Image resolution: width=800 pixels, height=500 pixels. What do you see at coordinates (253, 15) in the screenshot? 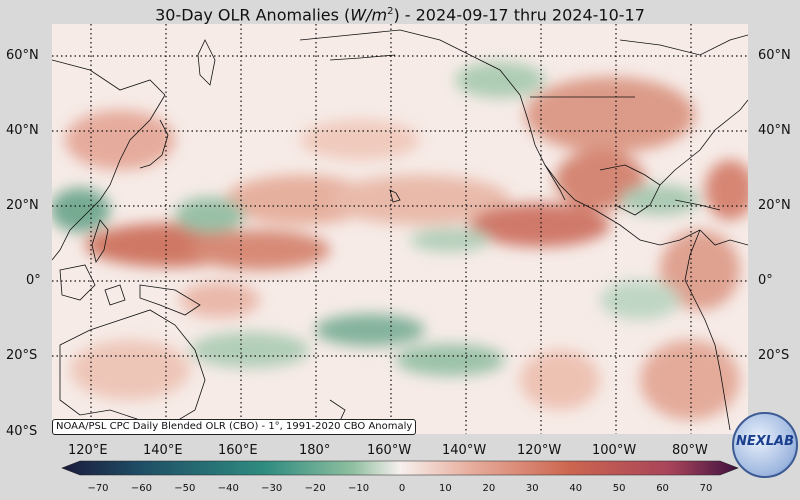
I see `title-prefix: 30-Day OLR Anomalies (` at bounding box center [253, 15].